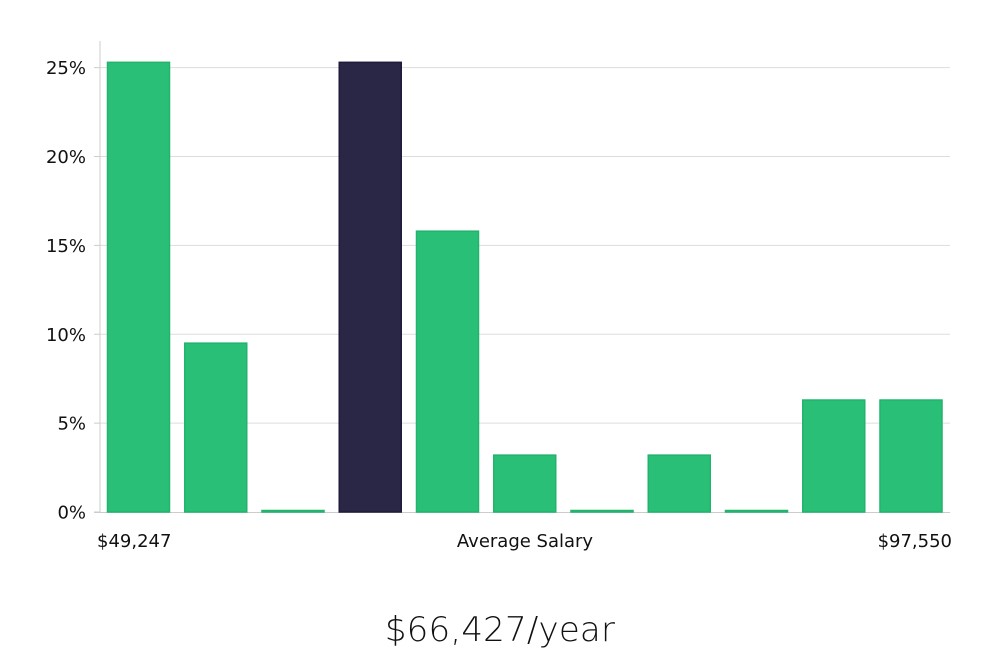 The height and width of the screenshot is (660, 1000). Describe the element at coordinates (73, 291) in the screenshot. I see `y-axis-ticks: 0% 5% 10% 15% 20% 25%` at that location.